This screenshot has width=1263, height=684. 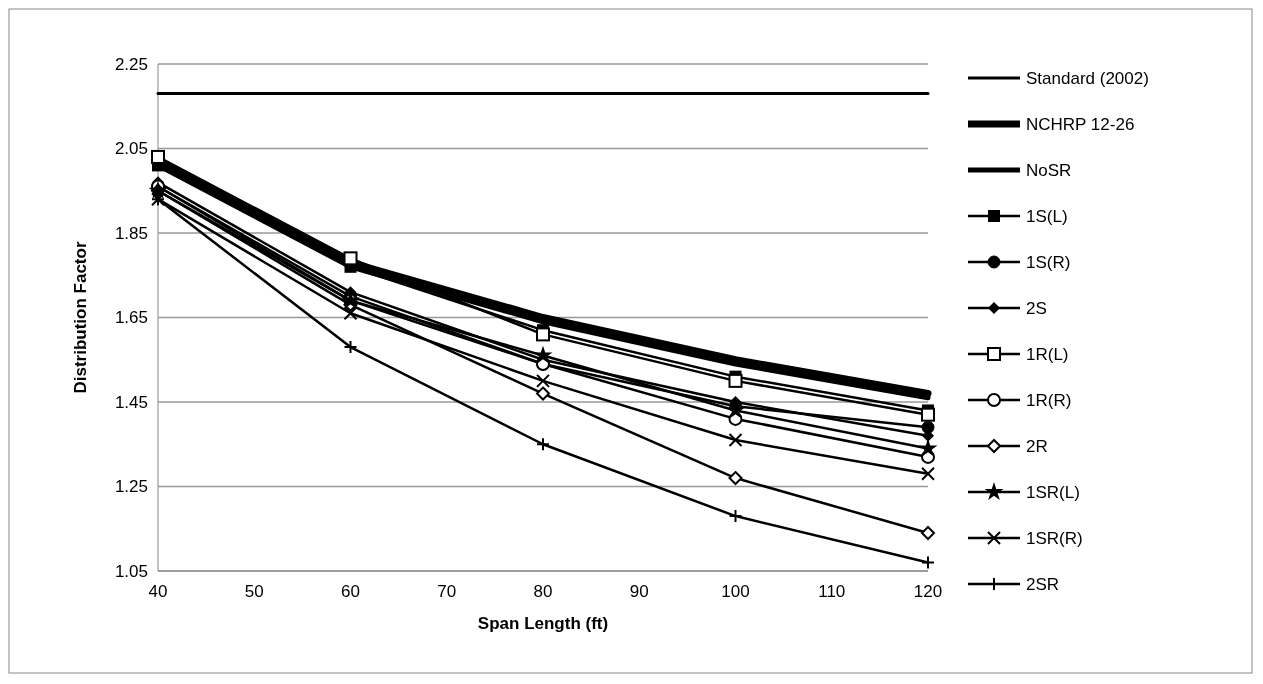 What do you see at coordinates (1043, 584) in the screenshot?
I see `legend-label: 2SR` at bounding box center [1043, 584].